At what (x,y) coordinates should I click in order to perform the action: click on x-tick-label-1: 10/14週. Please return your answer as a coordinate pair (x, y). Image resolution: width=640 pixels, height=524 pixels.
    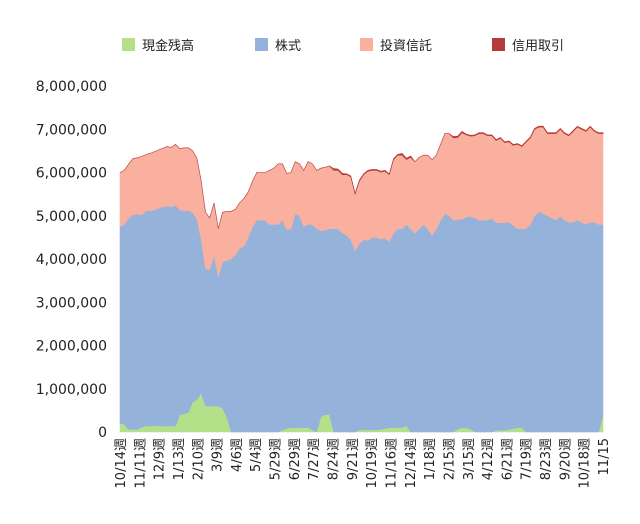
    Looking at the image, I should click on (121, 463).